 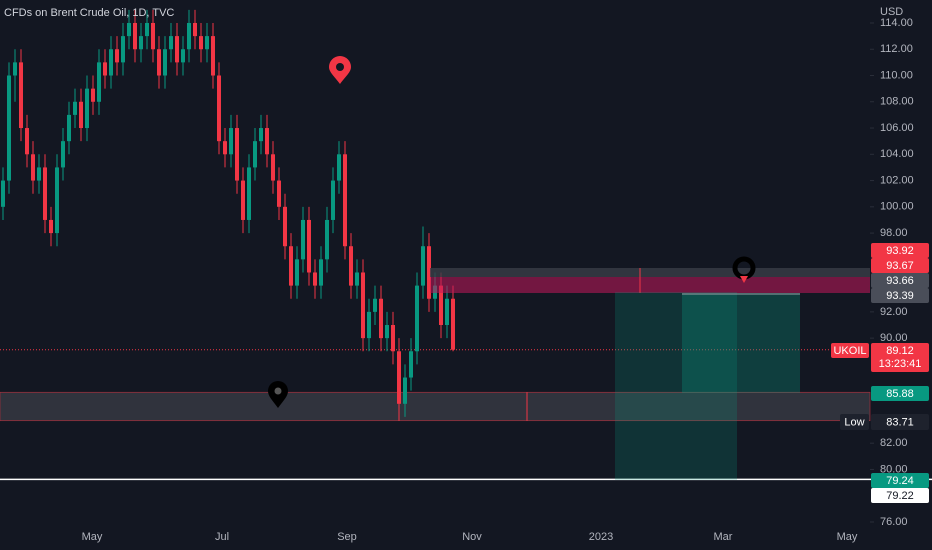 I want to click on black-pin, so click(x=278, y=394).